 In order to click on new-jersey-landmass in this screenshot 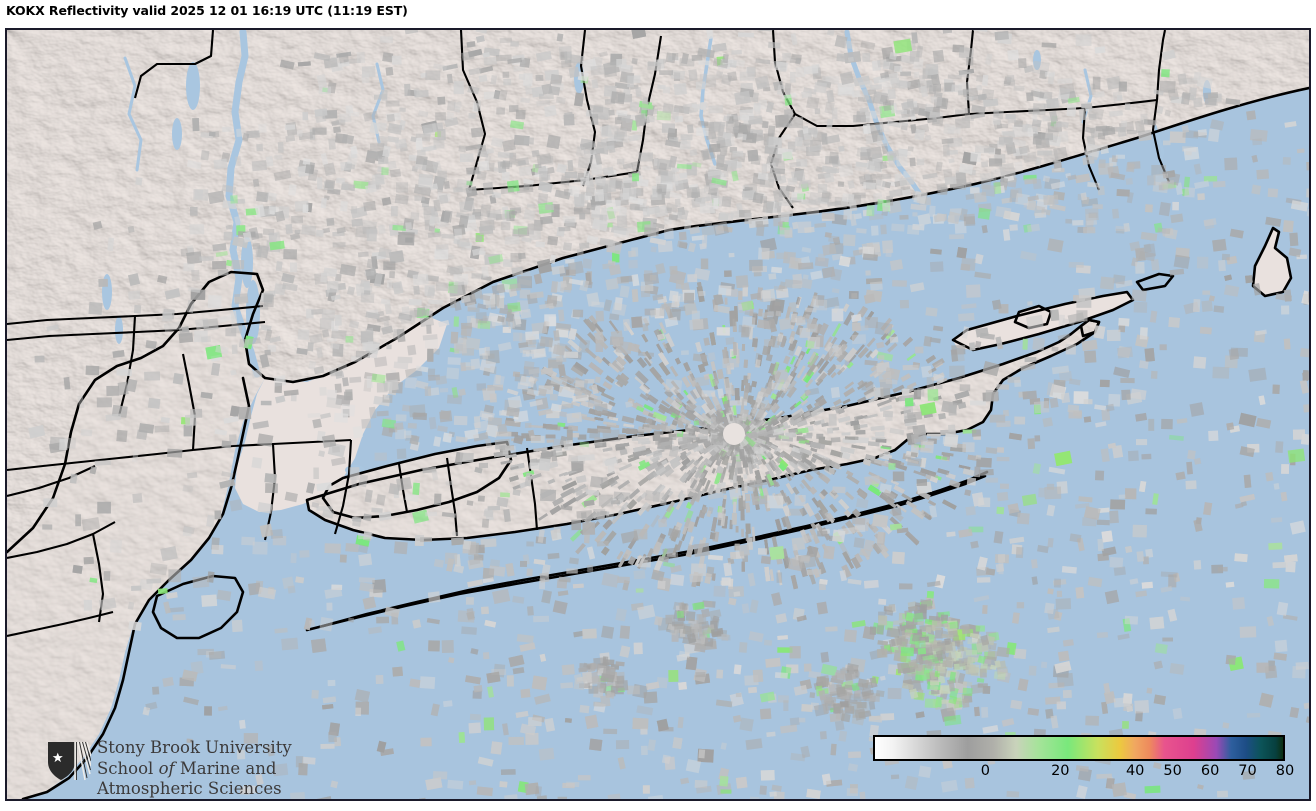, I will do `click(136, 535)`.